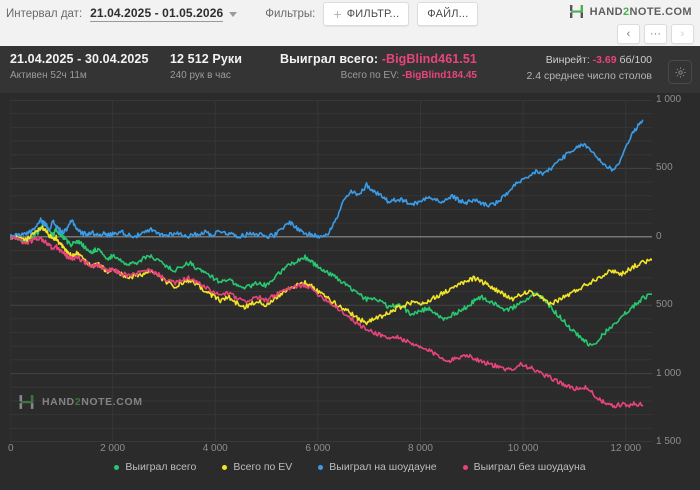  What do you see at coordinates (420, 448) in the screenshot?
I see `x-axis-tick: 8 000` at bounding box center [420, 448].